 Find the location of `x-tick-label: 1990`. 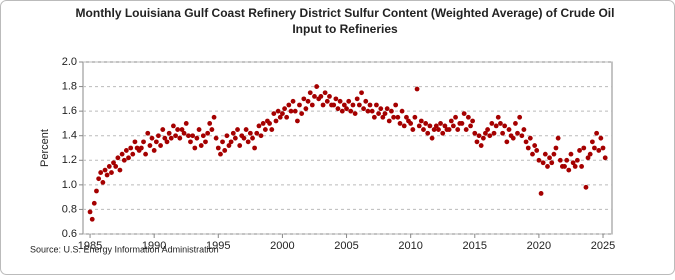

x-tick-label: 1990 is located at coordinates (154, 246).